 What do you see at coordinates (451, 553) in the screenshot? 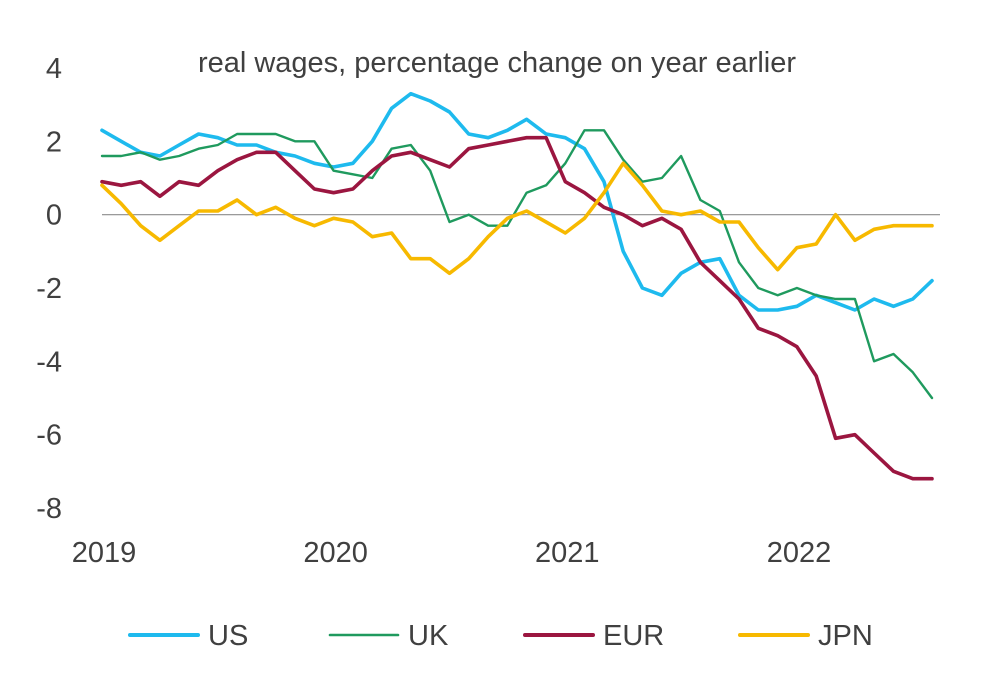
I see `x-axis-ticks: 2019 2020 2021 2022` at bounding box center [451, 553].